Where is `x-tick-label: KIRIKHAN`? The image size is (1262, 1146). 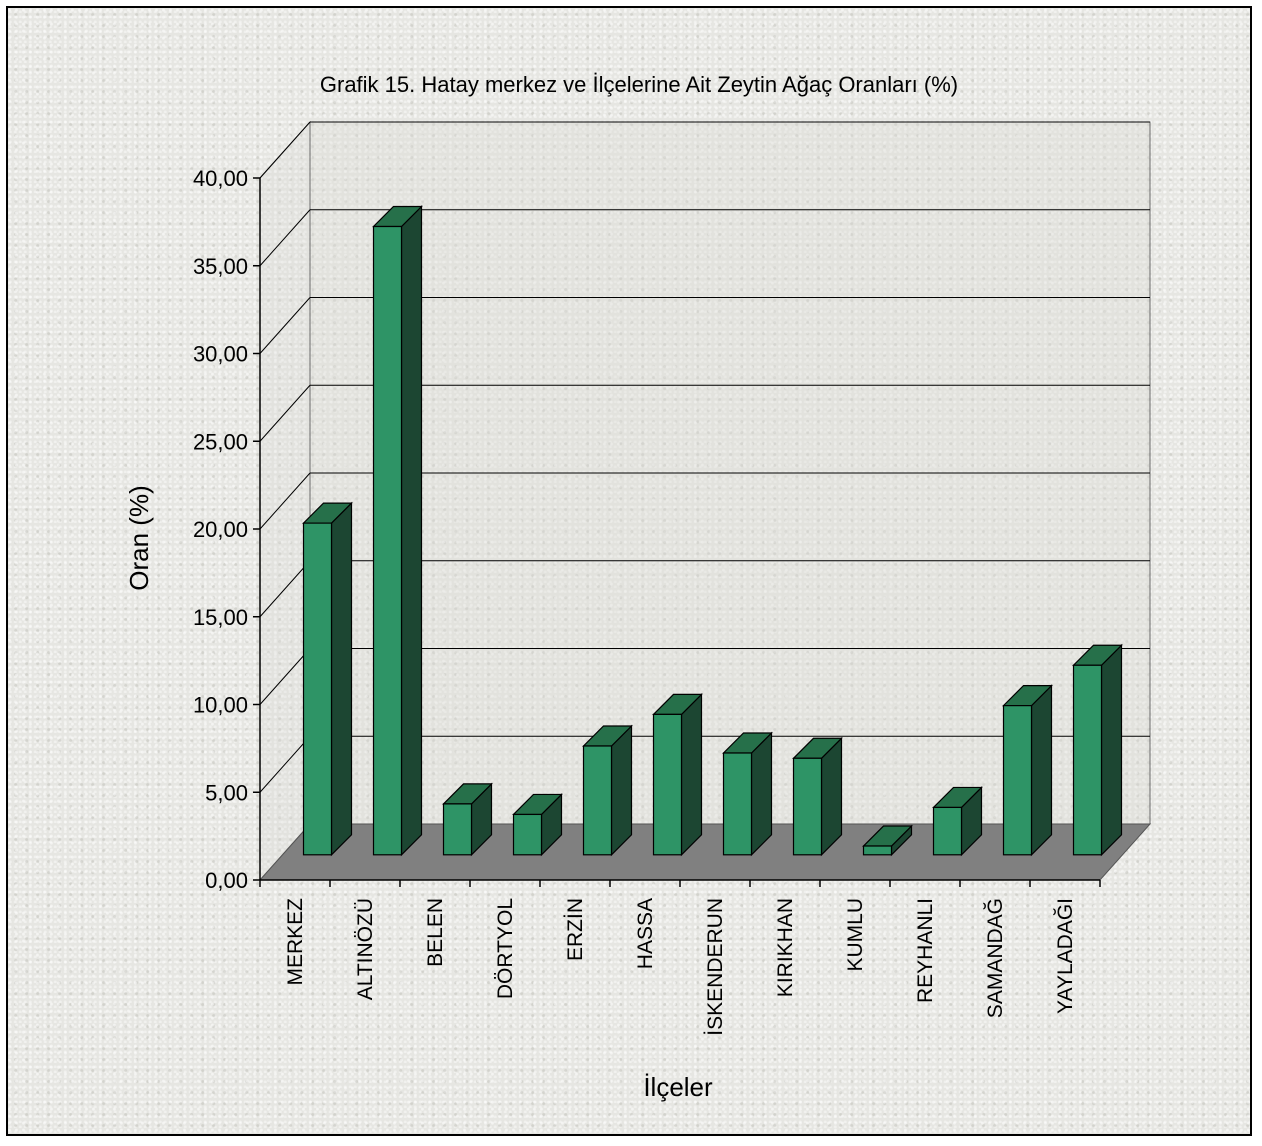
x-tick-label: KIRIKHAN is located at coordinates (785, 947).